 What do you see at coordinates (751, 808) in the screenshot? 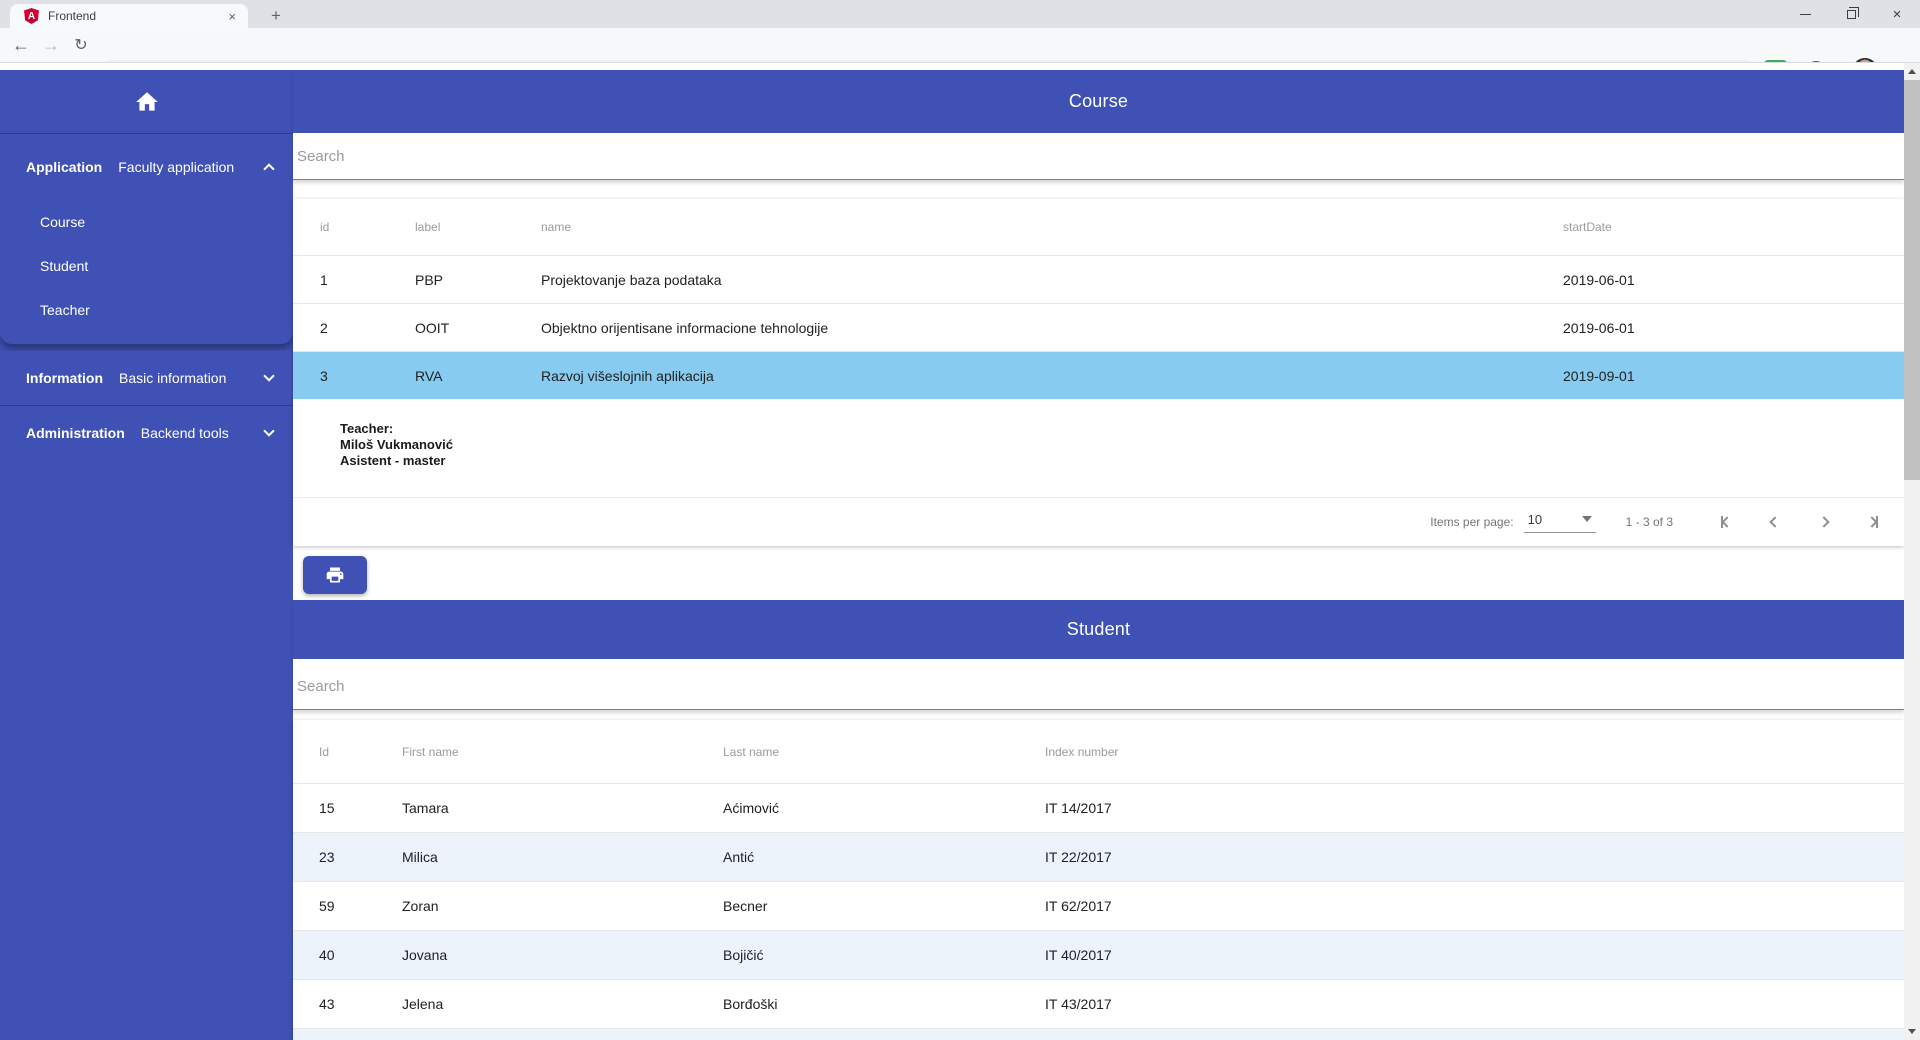
I see `cell-lastname: Aćimović` at bounding box center [751, 808].